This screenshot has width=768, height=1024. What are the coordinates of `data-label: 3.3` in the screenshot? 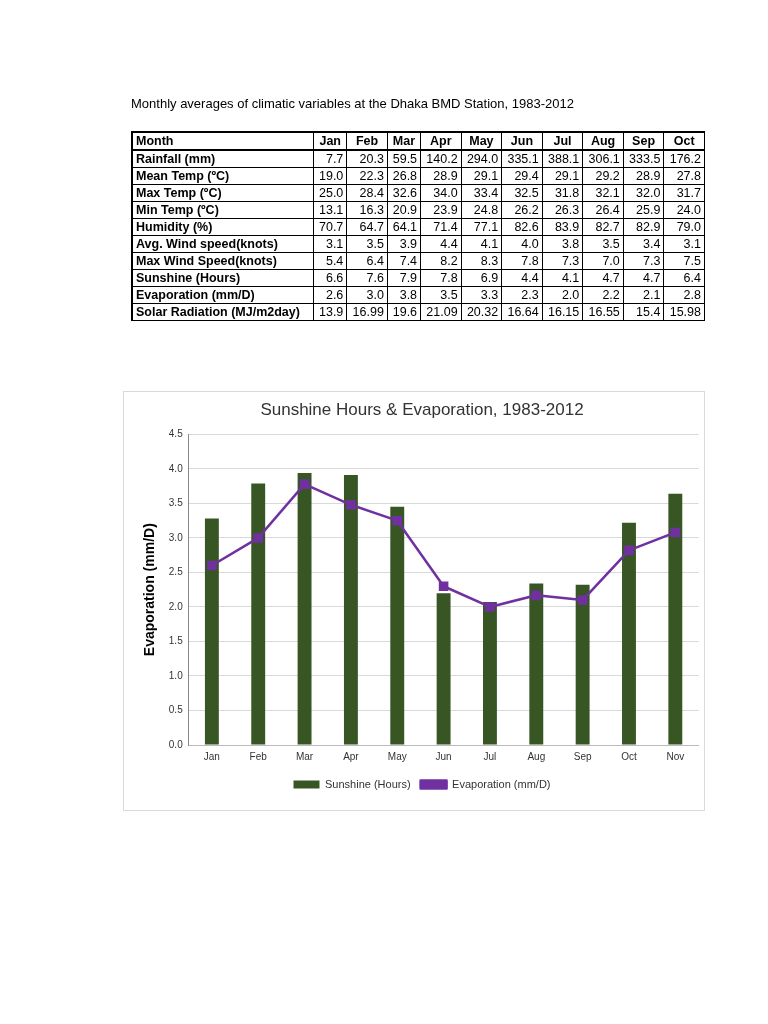 It's located at (481, 295).